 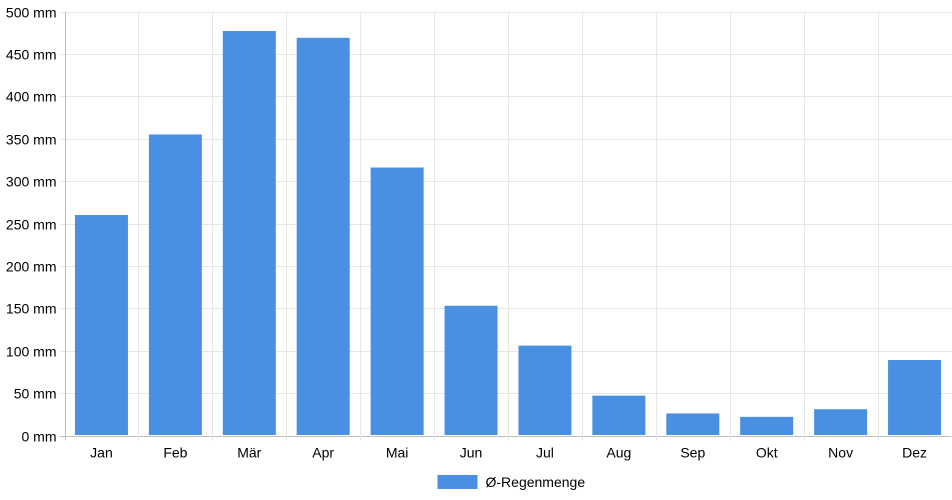 I want to click on bar-feb, so click(x=175, y=284).